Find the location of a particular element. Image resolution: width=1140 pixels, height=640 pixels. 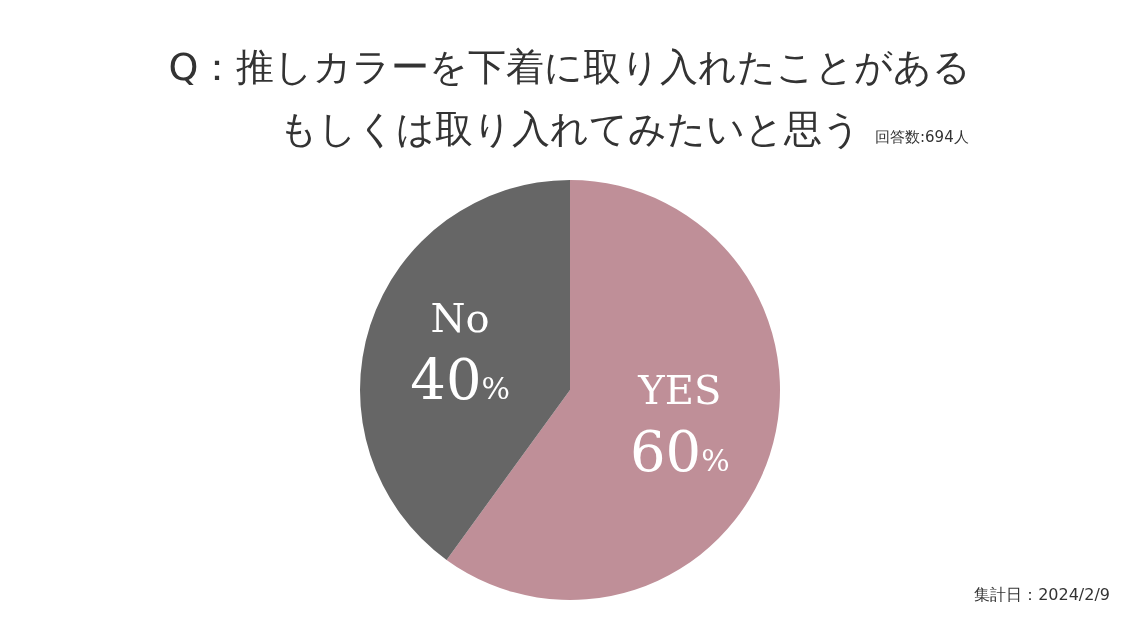

text: 回答数:694人 is located at coordinates (922, 137).